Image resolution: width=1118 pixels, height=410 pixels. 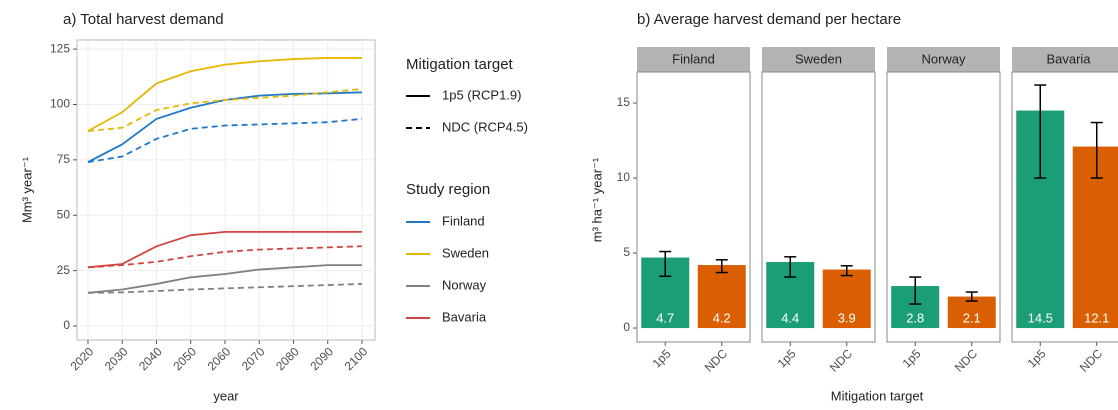 I want to click on x-tick-label: 2030, so click(x=116, y=358).